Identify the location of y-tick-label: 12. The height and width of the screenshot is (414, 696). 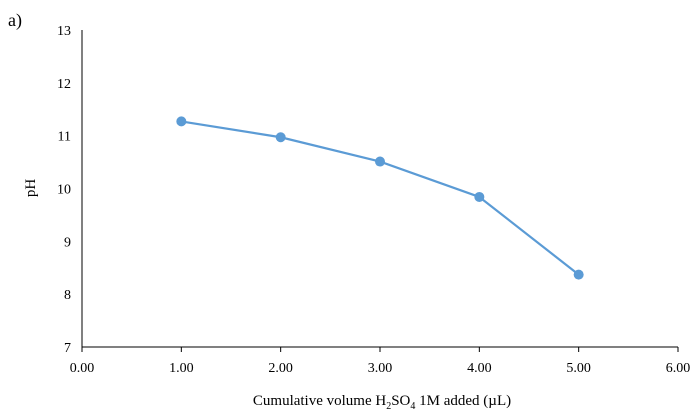
(64, 84).